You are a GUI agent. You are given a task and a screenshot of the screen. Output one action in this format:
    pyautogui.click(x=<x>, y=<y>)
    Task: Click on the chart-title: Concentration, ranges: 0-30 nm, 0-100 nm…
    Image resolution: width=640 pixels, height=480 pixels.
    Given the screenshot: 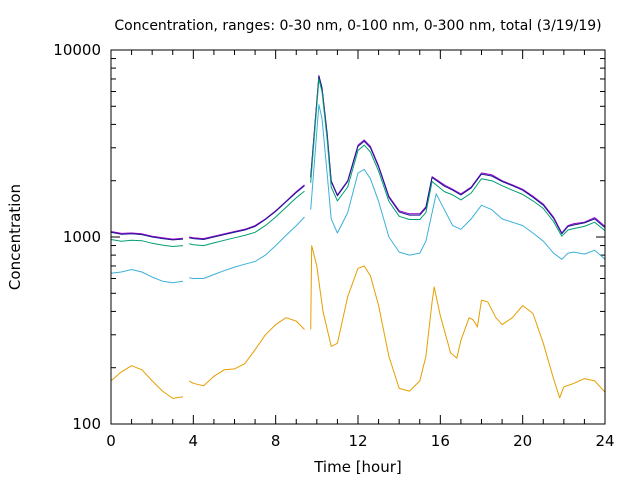 What is the action you would take?
    pyautogui.click(x=357, y=26)
    